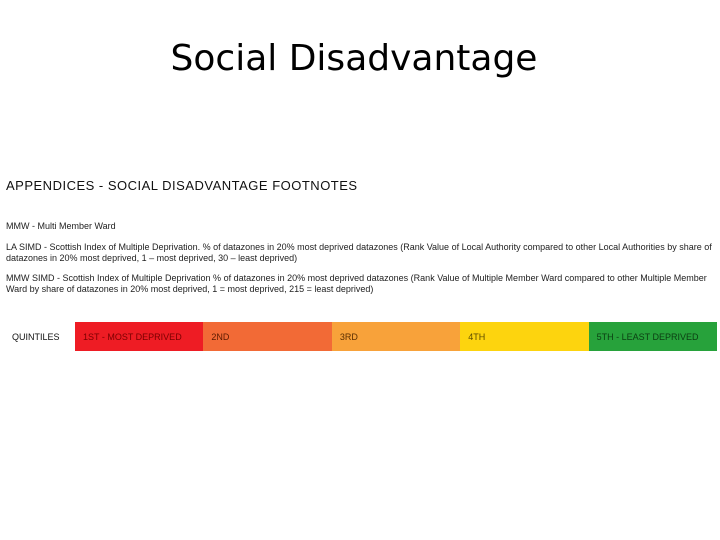  Describe the element at coordinates (354, 58) in the screenshot. I see `slide-title: Social Disadvantage` at that location.